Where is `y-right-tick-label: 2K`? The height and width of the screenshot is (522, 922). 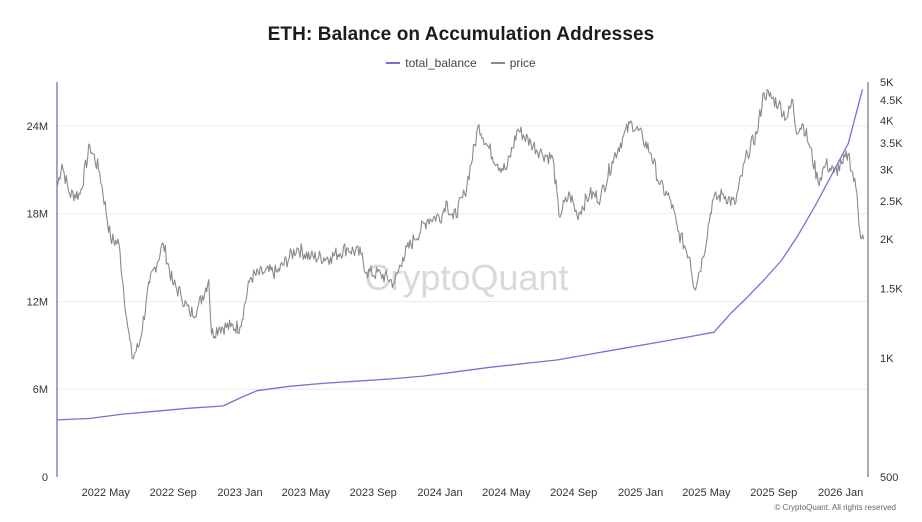
y-right-tick-label: 2K is located at coordinates (887, 240).